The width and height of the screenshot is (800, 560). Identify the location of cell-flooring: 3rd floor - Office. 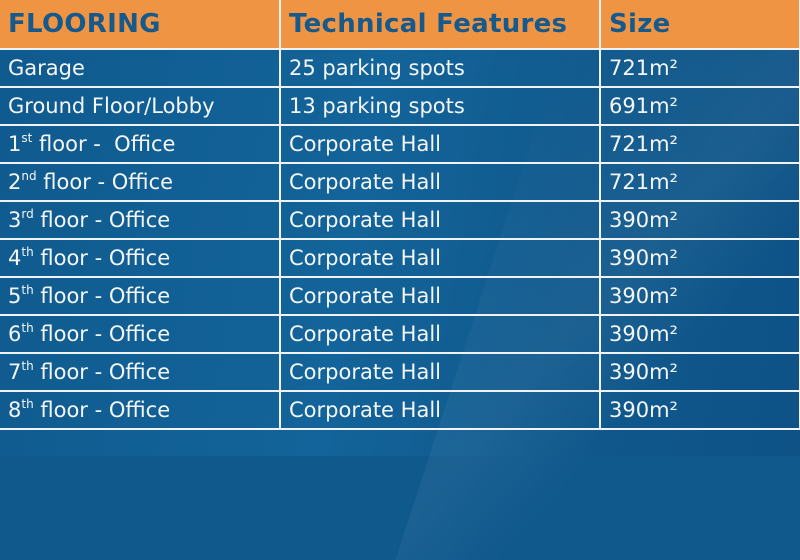
(140, 220).